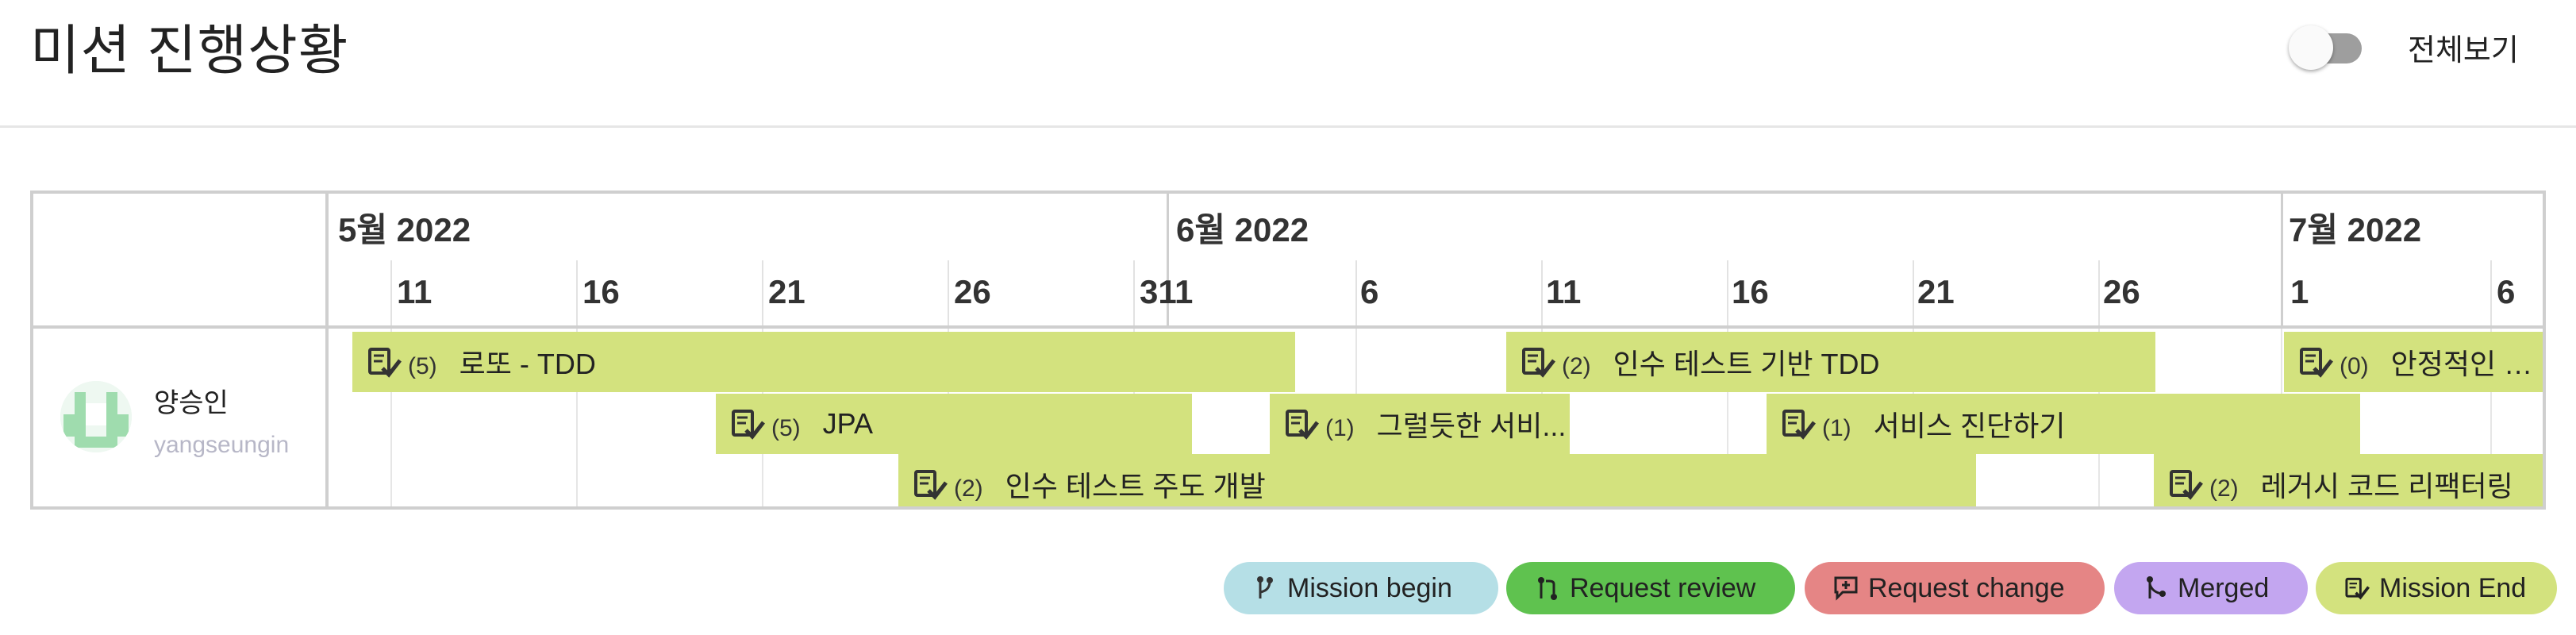 The image size is (2576, 635). Describe the element at coordinates (1265, 588) in the screenshot. I see `branch-icon` at that location.